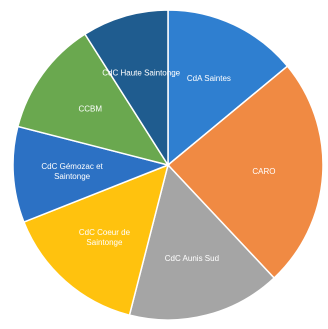 This screenshot has width=328, height=329. Describe the element at coordinates (72, 171) in the screenshot. I see `pie-slice-label-5: CdC Gémozac et Saintonge` at that location.